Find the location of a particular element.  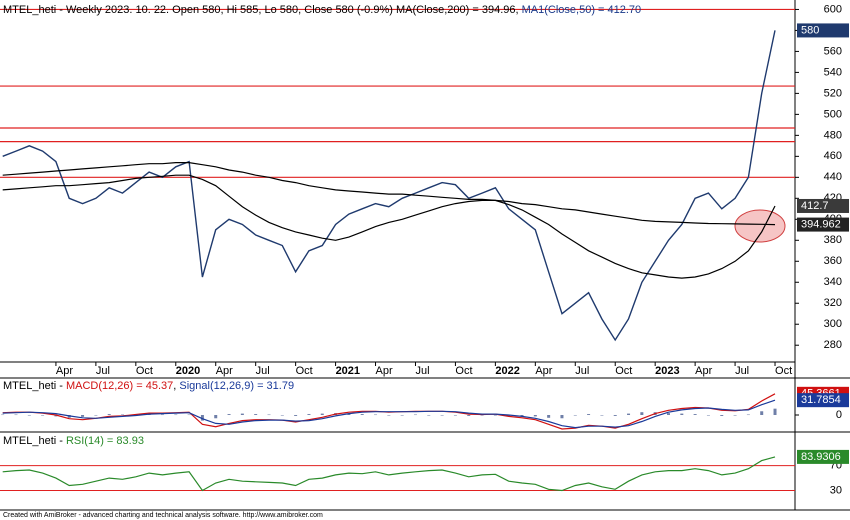

title-part: MACD(12,26) = 45.37 is located at coordinates (119, 386).